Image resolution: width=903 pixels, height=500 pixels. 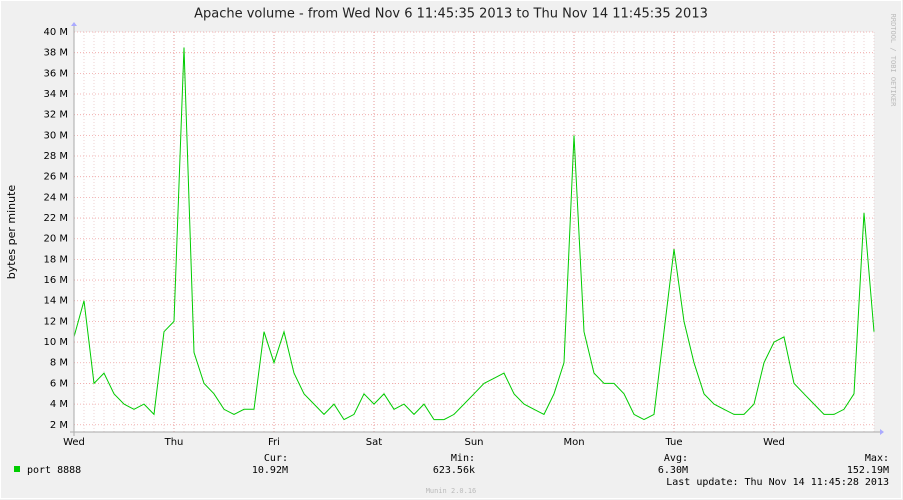 What do you see at coordinates (59, 363) in the screenshot?
I see `y-tick-label: 8 M` at bounding box center [59, 363].